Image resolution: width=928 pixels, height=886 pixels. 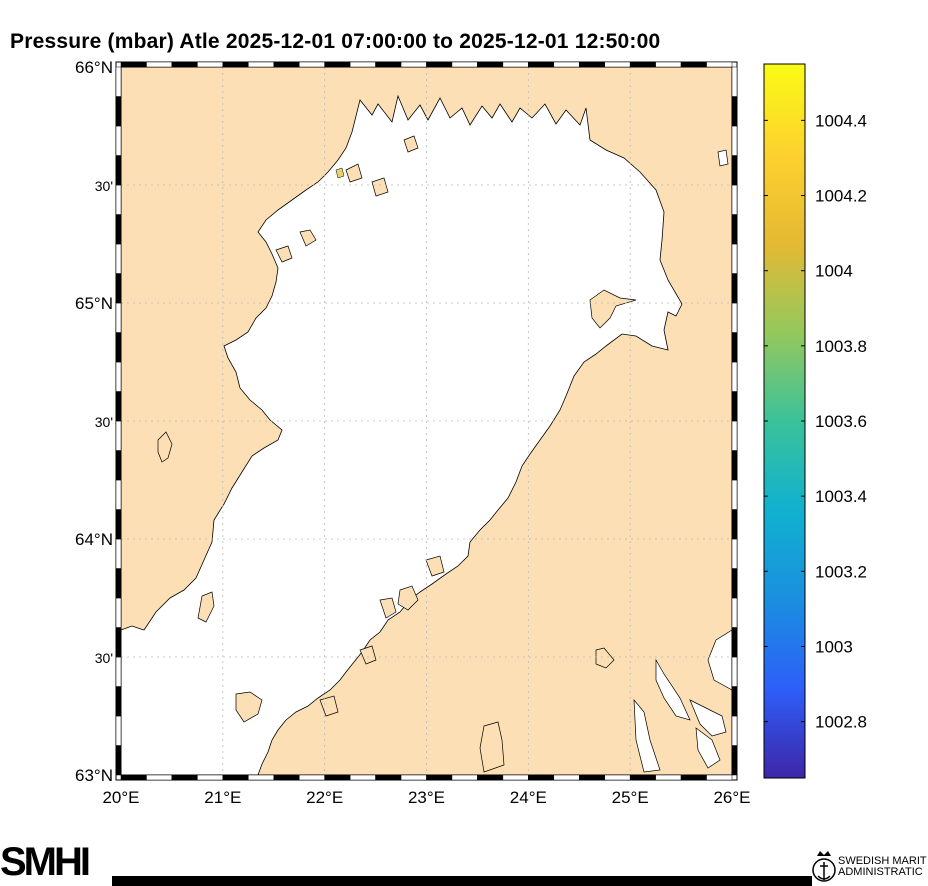 I want to click on colorbar-tick-label: 1003.4, so click(x=841, y=496).